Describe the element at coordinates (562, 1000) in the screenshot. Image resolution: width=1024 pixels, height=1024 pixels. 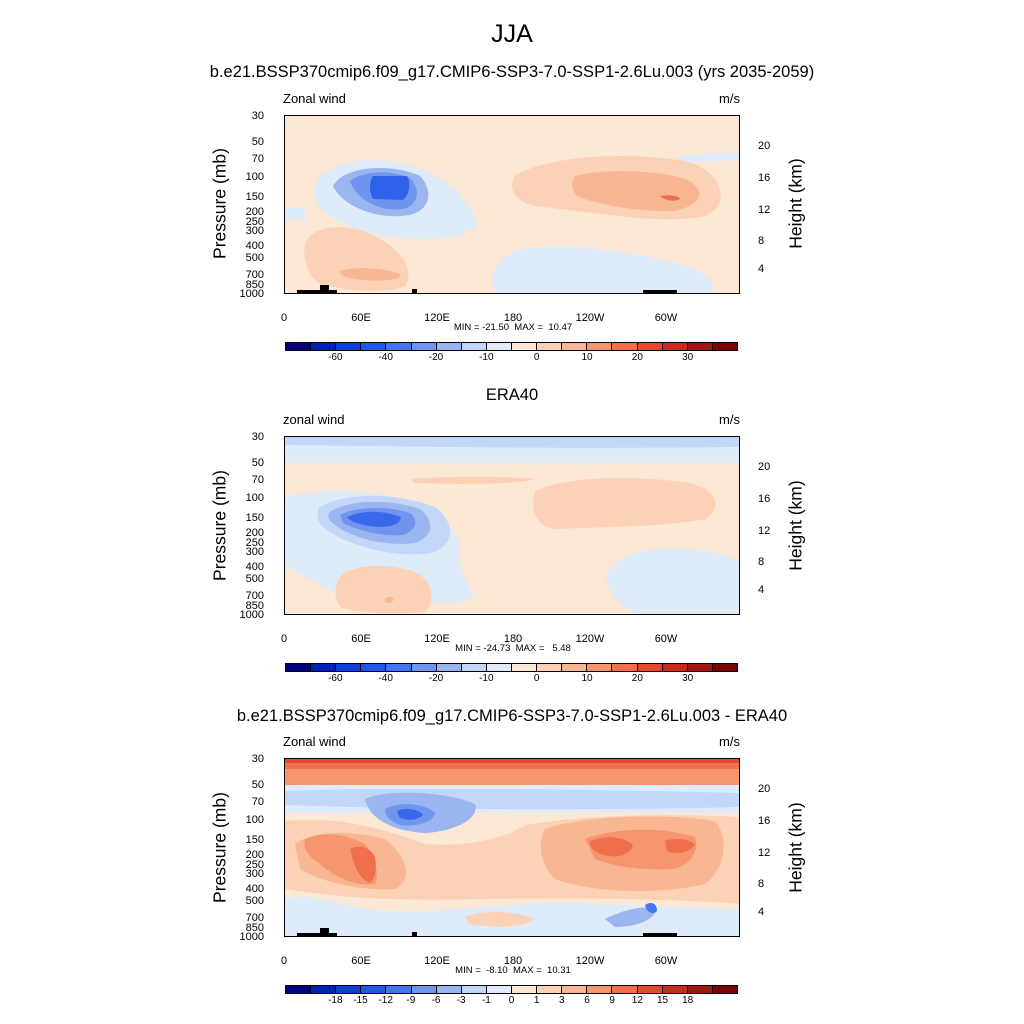
I see `colorbar-level-label: 3` at that location.